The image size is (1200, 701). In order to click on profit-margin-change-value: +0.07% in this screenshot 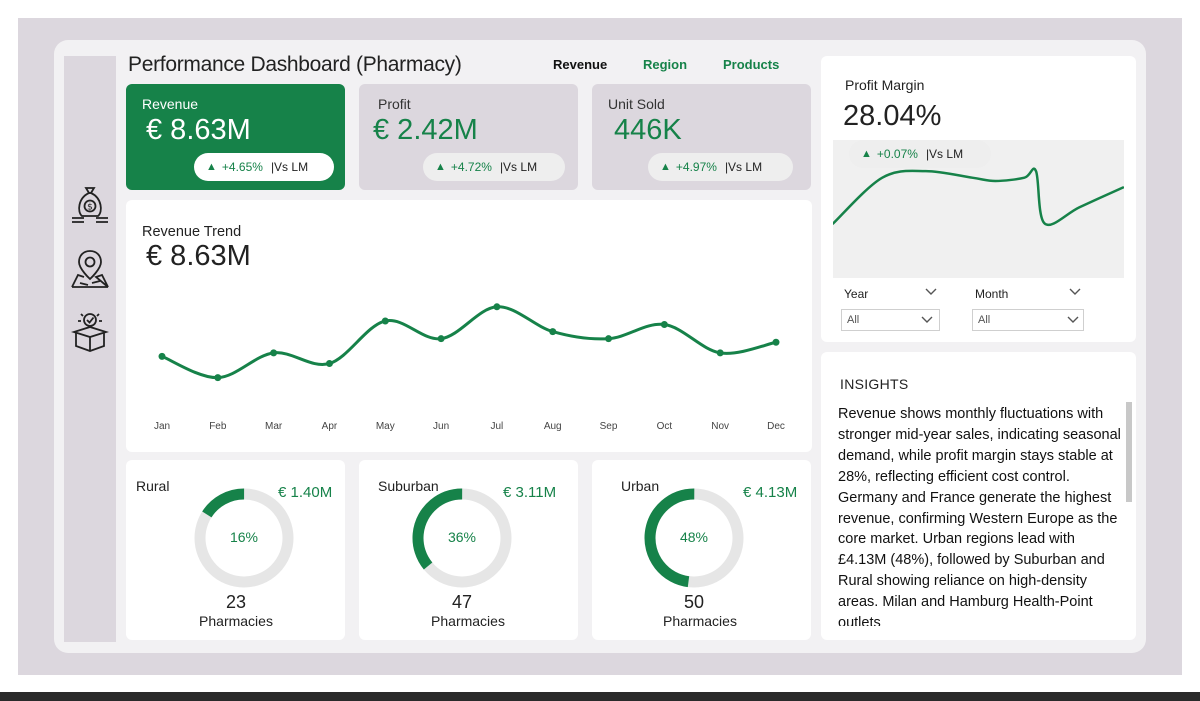, I will do `click(897, 154)`.